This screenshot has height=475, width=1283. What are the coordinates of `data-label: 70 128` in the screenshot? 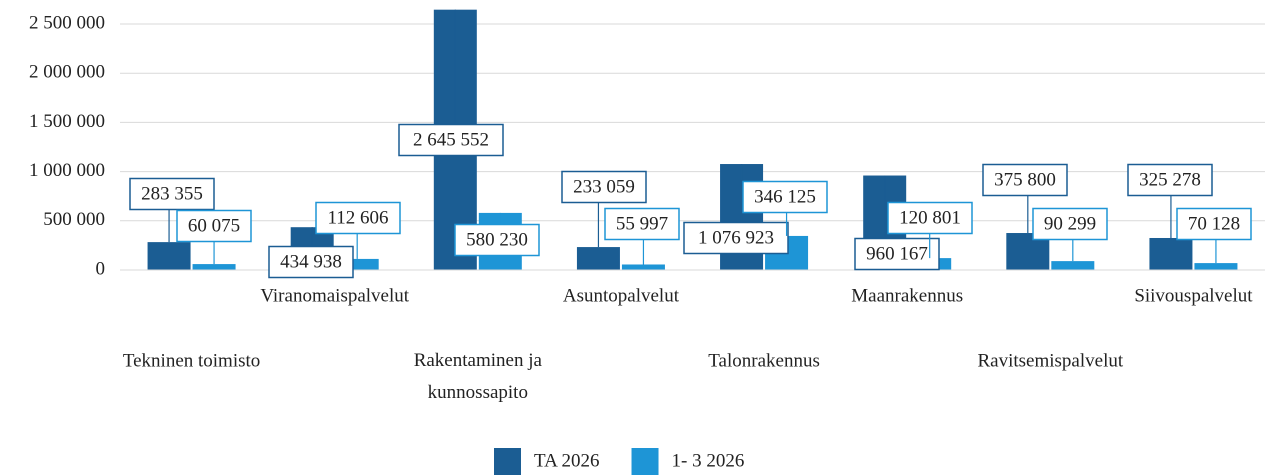 It's located at (1214, 223).